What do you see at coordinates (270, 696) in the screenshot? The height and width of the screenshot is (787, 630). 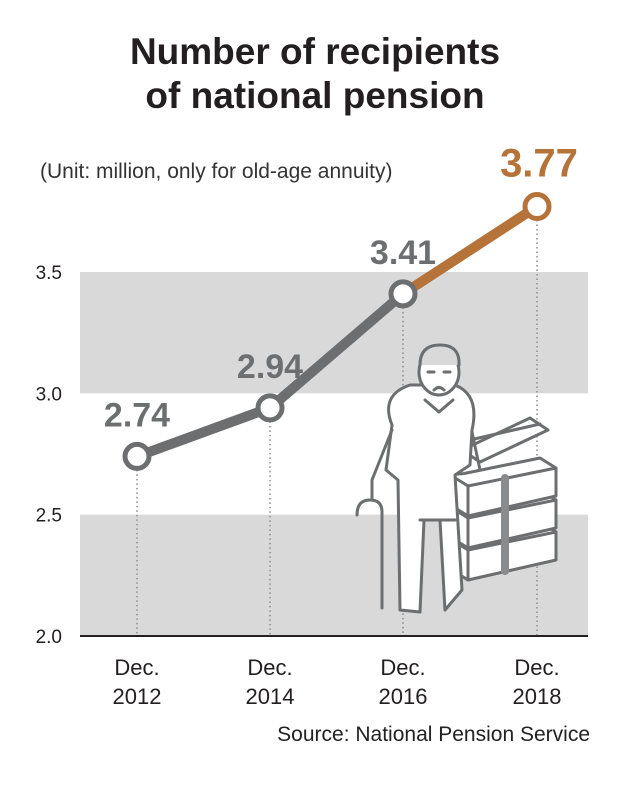 I see `x-tick-label-line: 2014` at bounding box center [270, 696].